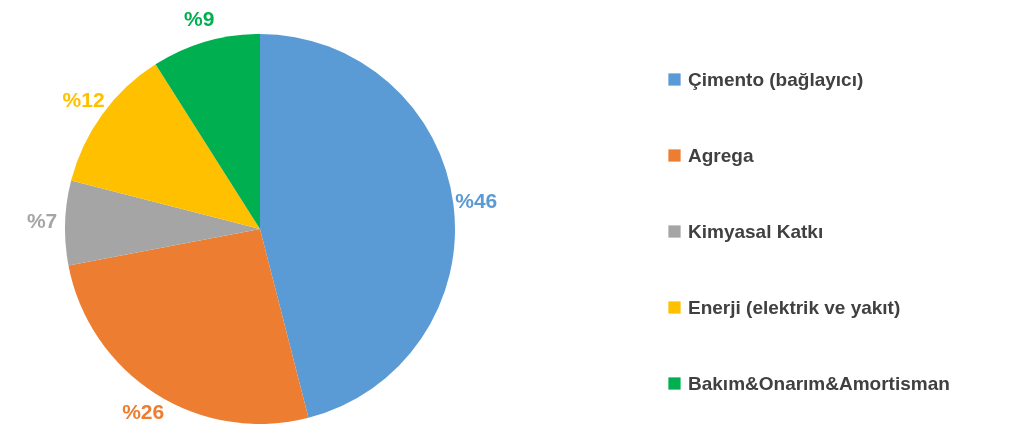 The width and height of the screenshot is (1024, 439). What do you see at coordinates (476, 200) in the screenshot?
I see `data-label: %46` at bounding box center [476, 200].